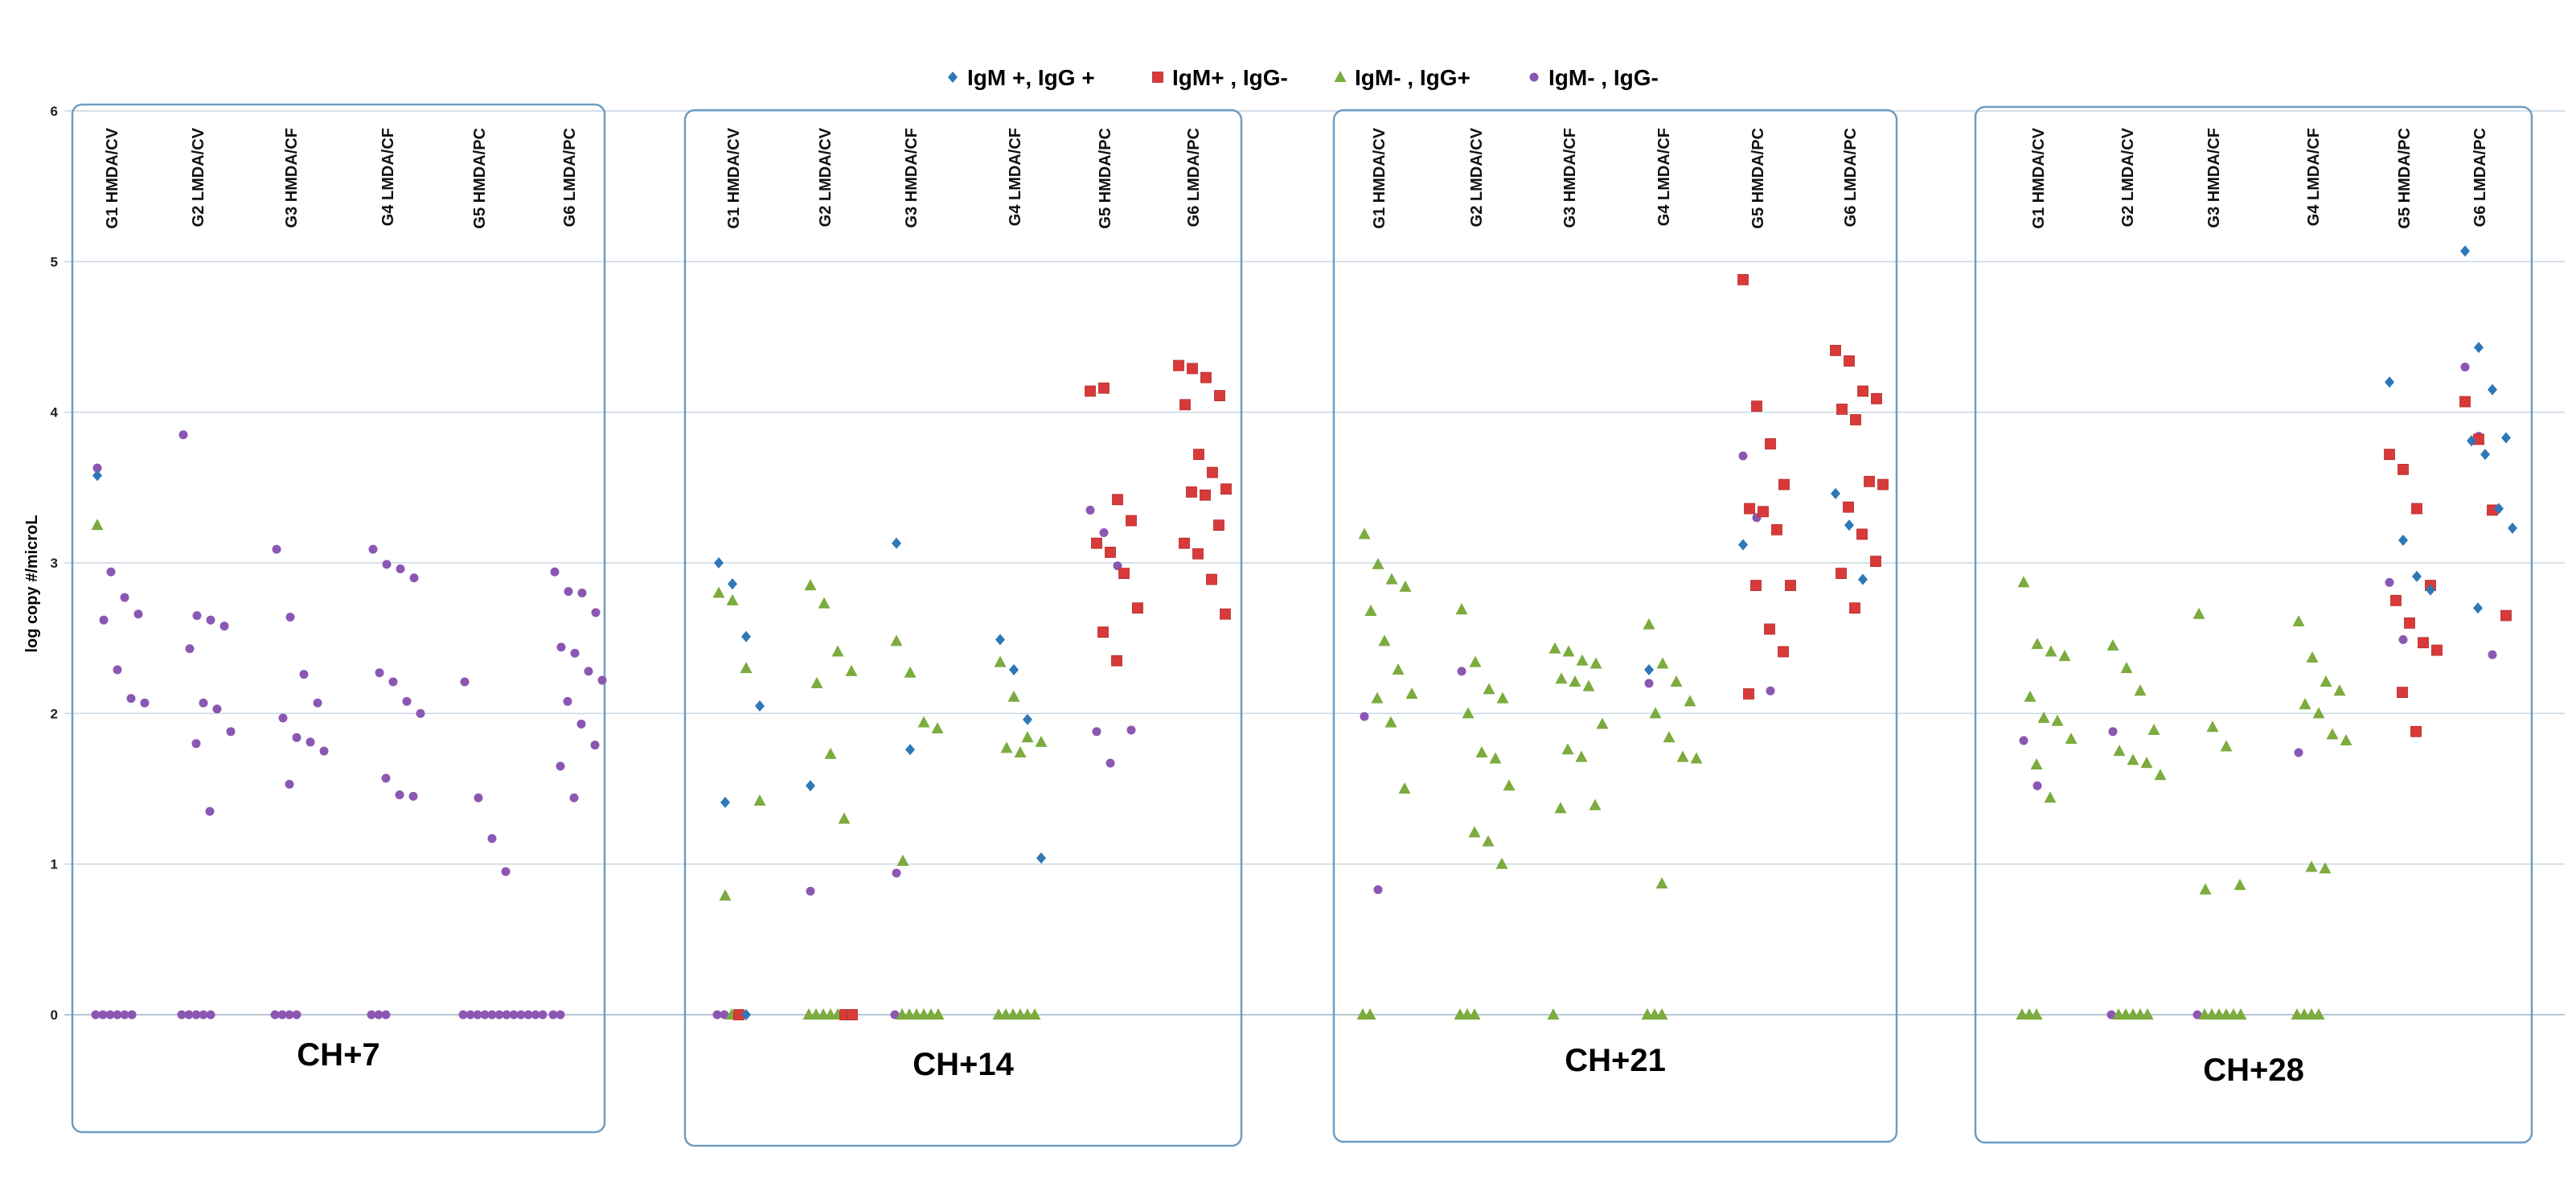 Image resolution: width=2576 pixels, height=1190 pixels. Describe the element at coordinates (54, 1015) in the screenshot. I see `y-tick-label: 0` at that location.